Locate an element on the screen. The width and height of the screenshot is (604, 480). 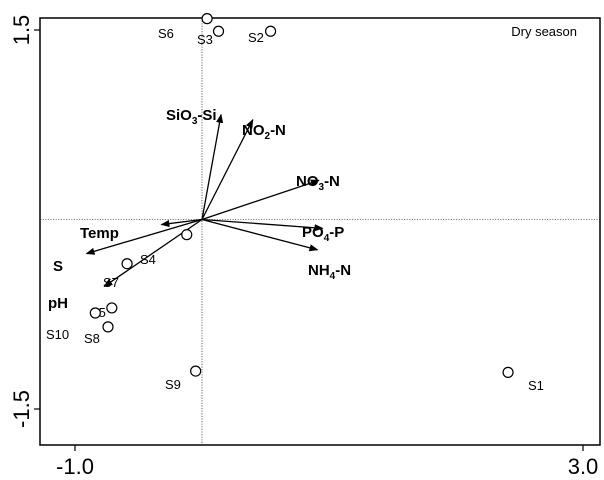
site-label-s8: S8 is located at coordinates (92, 338).